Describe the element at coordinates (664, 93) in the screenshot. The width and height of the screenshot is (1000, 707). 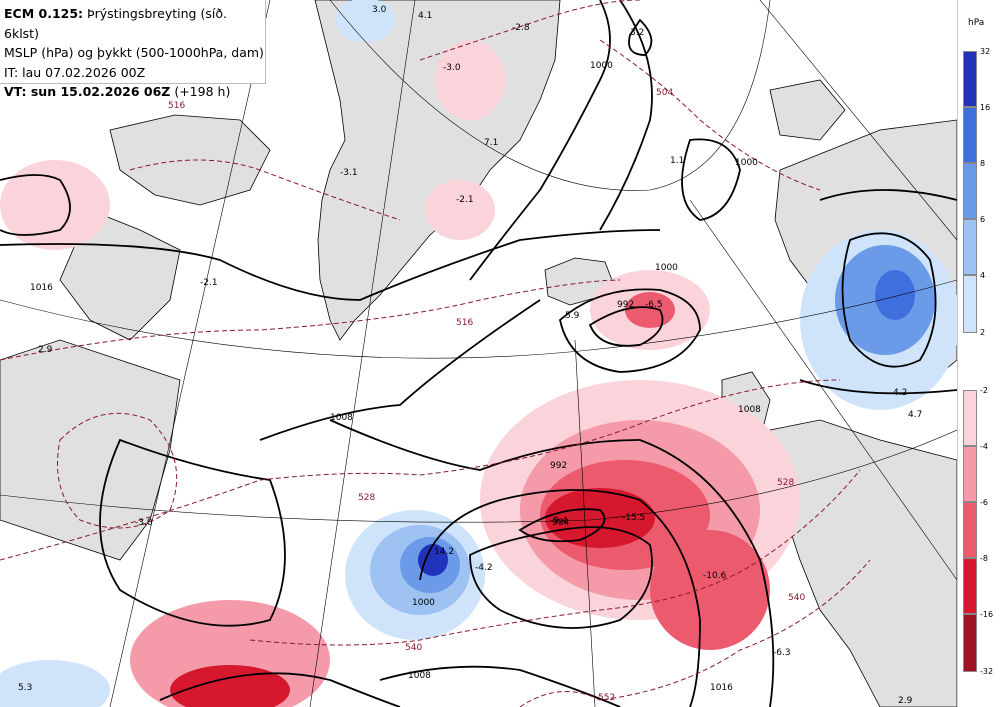
I see `thickness-label: 504` at that location.